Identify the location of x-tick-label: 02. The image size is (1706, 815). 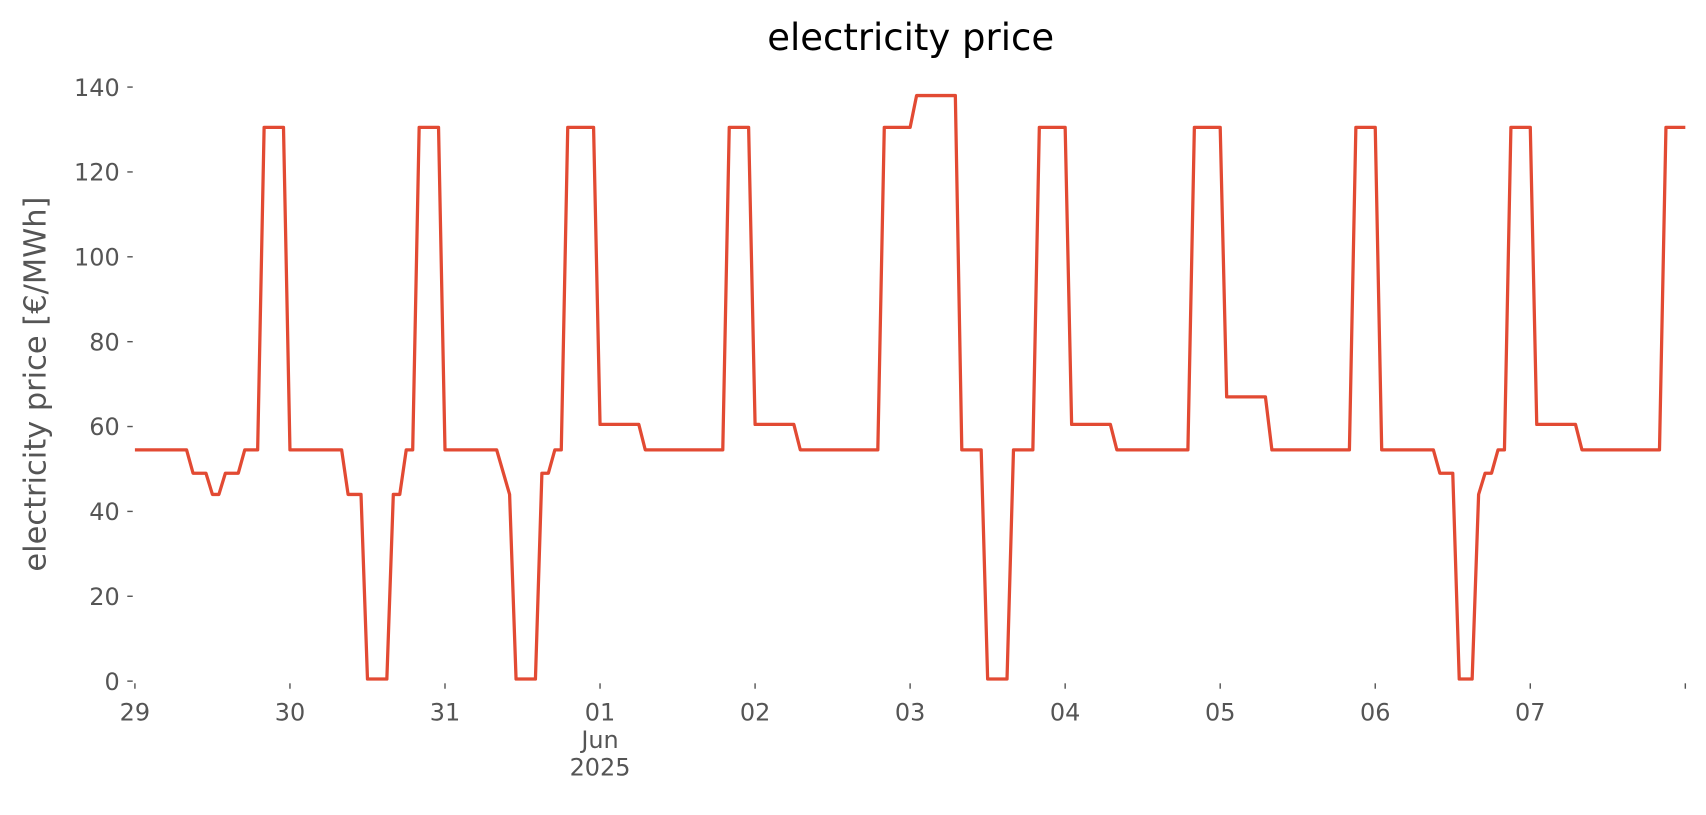
(755, 712).